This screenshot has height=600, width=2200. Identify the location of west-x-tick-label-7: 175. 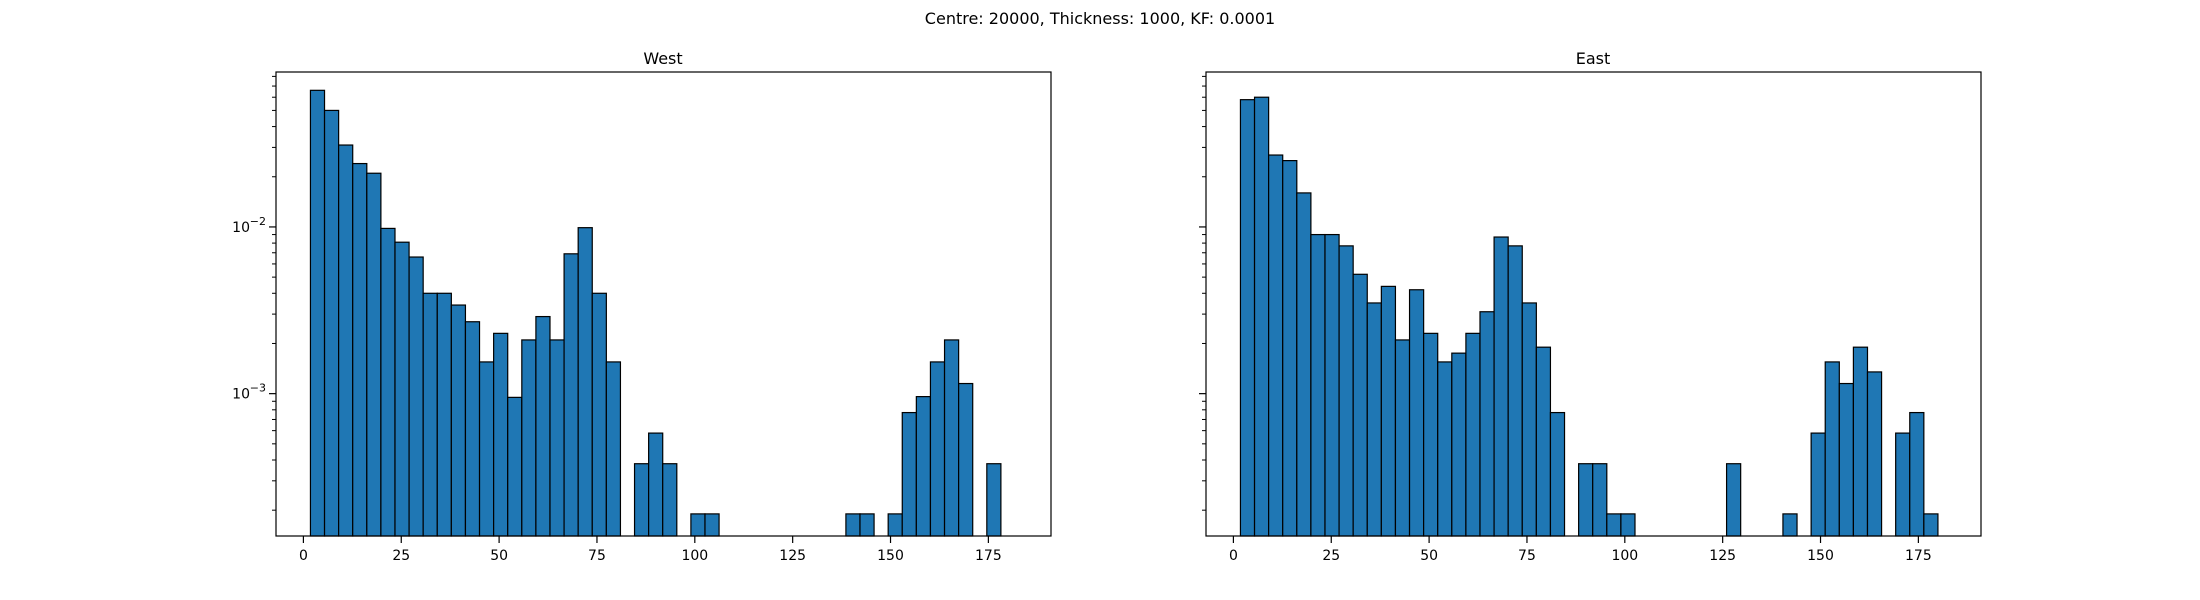
(988, 556).